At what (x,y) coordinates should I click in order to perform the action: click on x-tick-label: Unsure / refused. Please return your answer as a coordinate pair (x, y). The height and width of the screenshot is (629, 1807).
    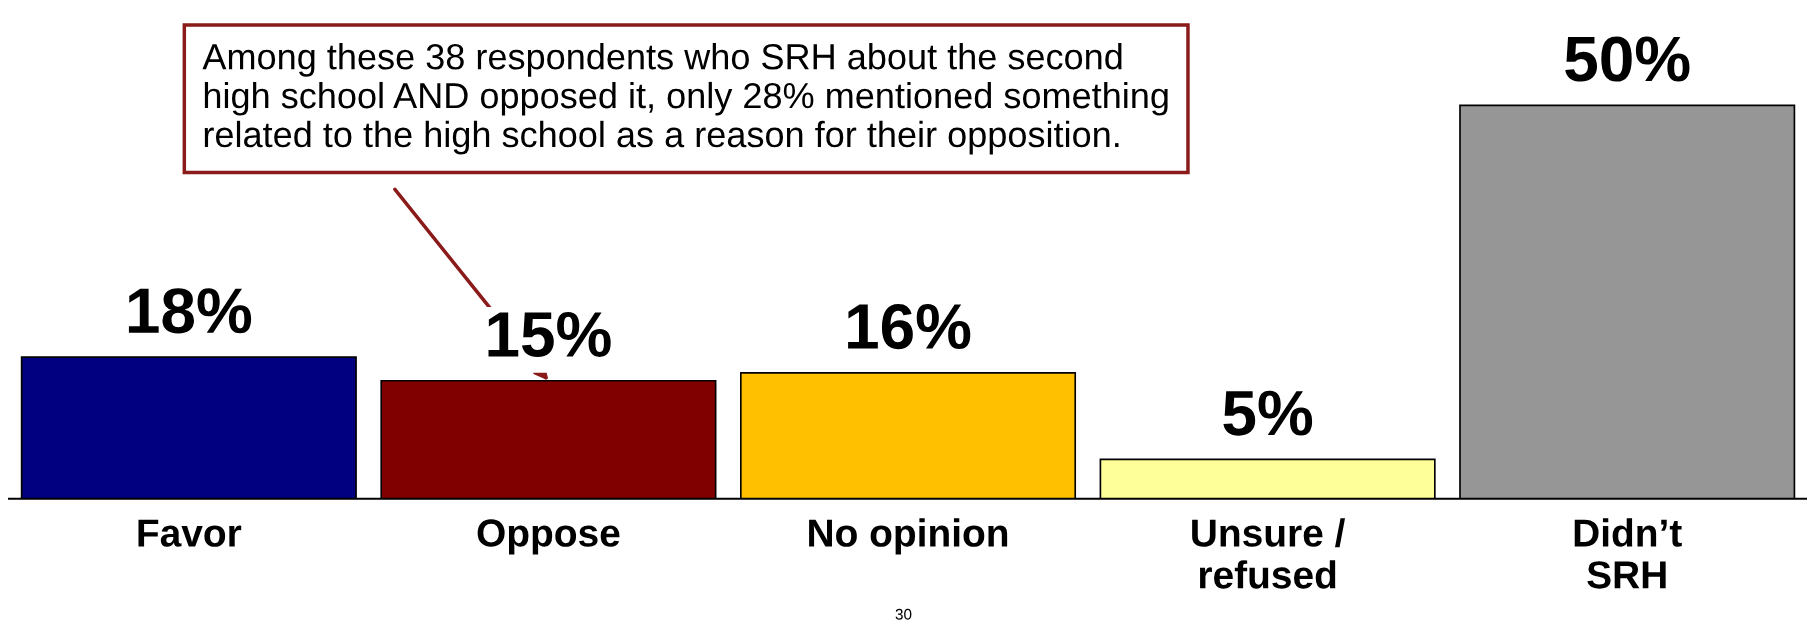
    Looking at the image, I should click on (1269, 553).